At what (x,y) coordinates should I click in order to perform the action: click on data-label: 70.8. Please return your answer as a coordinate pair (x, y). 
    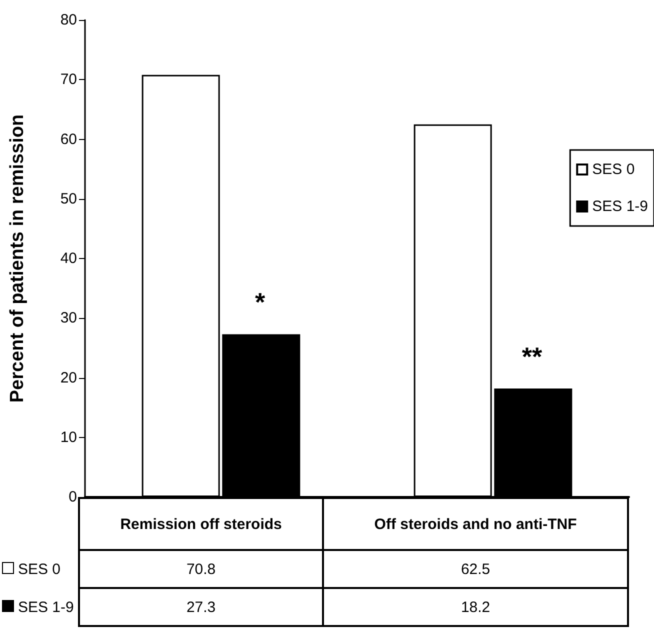
    Looking at the image, I should click on (201, 569).